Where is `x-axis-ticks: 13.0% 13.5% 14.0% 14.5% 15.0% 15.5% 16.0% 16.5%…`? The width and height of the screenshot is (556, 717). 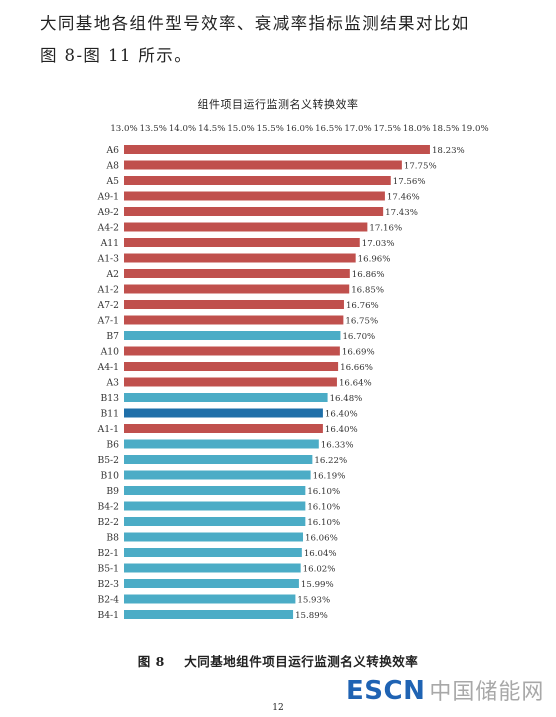
x-axis-ticks: 13.0% 13.5% 14.0% 14.5% 15.0% 15.5% 16.0% 16.5%… is located at coordinates (299, 129).